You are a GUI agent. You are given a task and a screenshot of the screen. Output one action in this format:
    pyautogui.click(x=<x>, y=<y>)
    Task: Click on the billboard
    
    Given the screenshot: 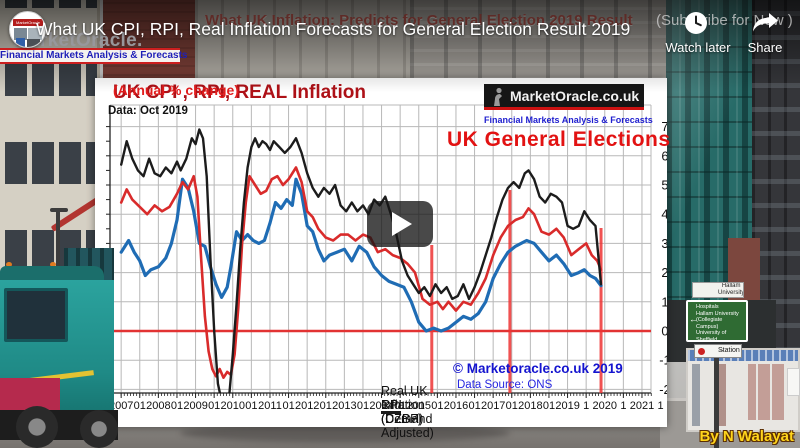 What is the action you would take?
    pyautogui.click(x=743, y=390)
    